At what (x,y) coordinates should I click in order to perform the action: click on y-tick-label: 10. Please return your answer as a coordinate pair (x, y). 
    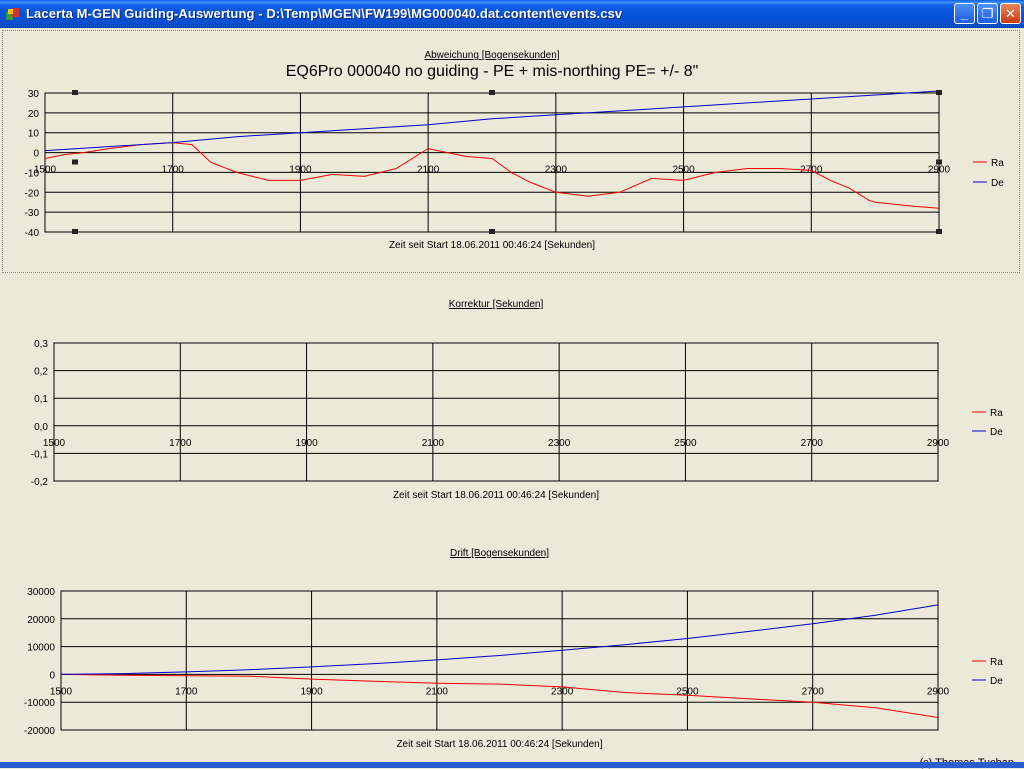
    Looking at the image, I should click on (34, 134).